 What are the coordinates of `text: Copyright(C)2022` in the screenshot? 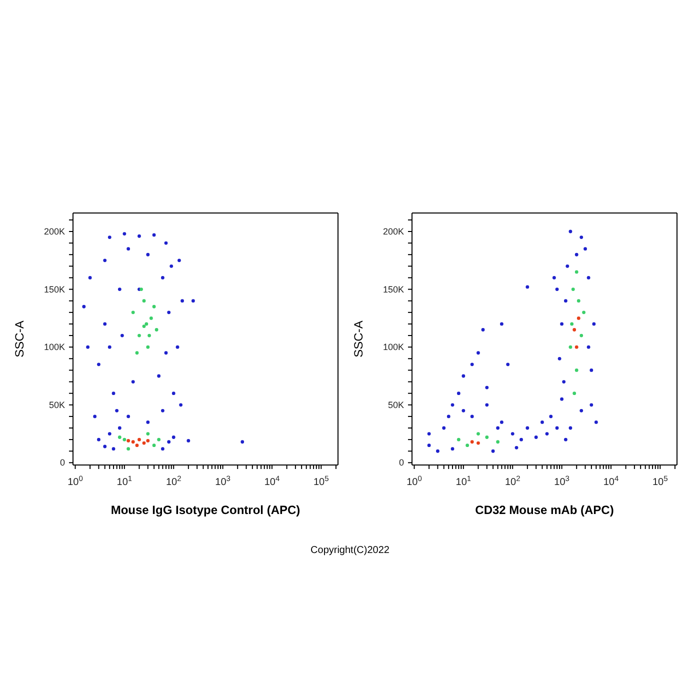 It's located at (350, 550).